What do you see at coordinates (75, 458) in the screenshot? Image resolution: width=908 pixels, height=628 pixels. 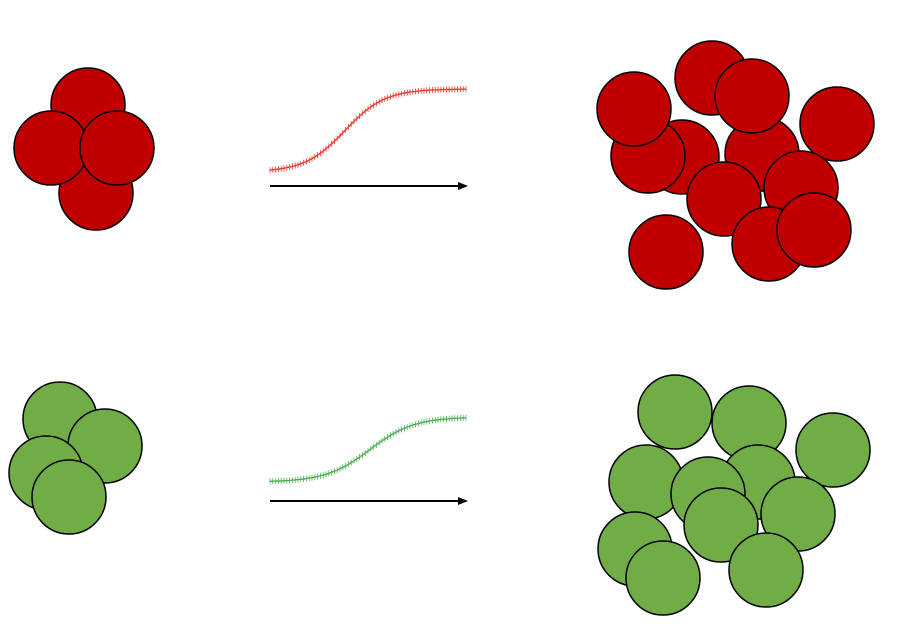 I see `green-start-cluster` at bounding box center [75, 458].